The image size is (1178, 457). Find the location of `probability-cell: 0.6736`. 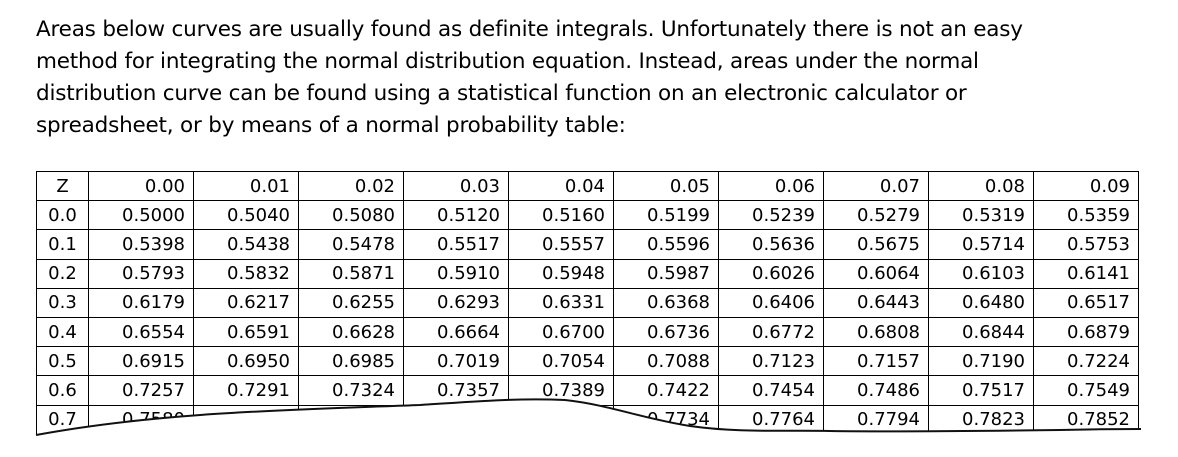

probability-cell: 0.6736 is located at coordinates (666, 332).